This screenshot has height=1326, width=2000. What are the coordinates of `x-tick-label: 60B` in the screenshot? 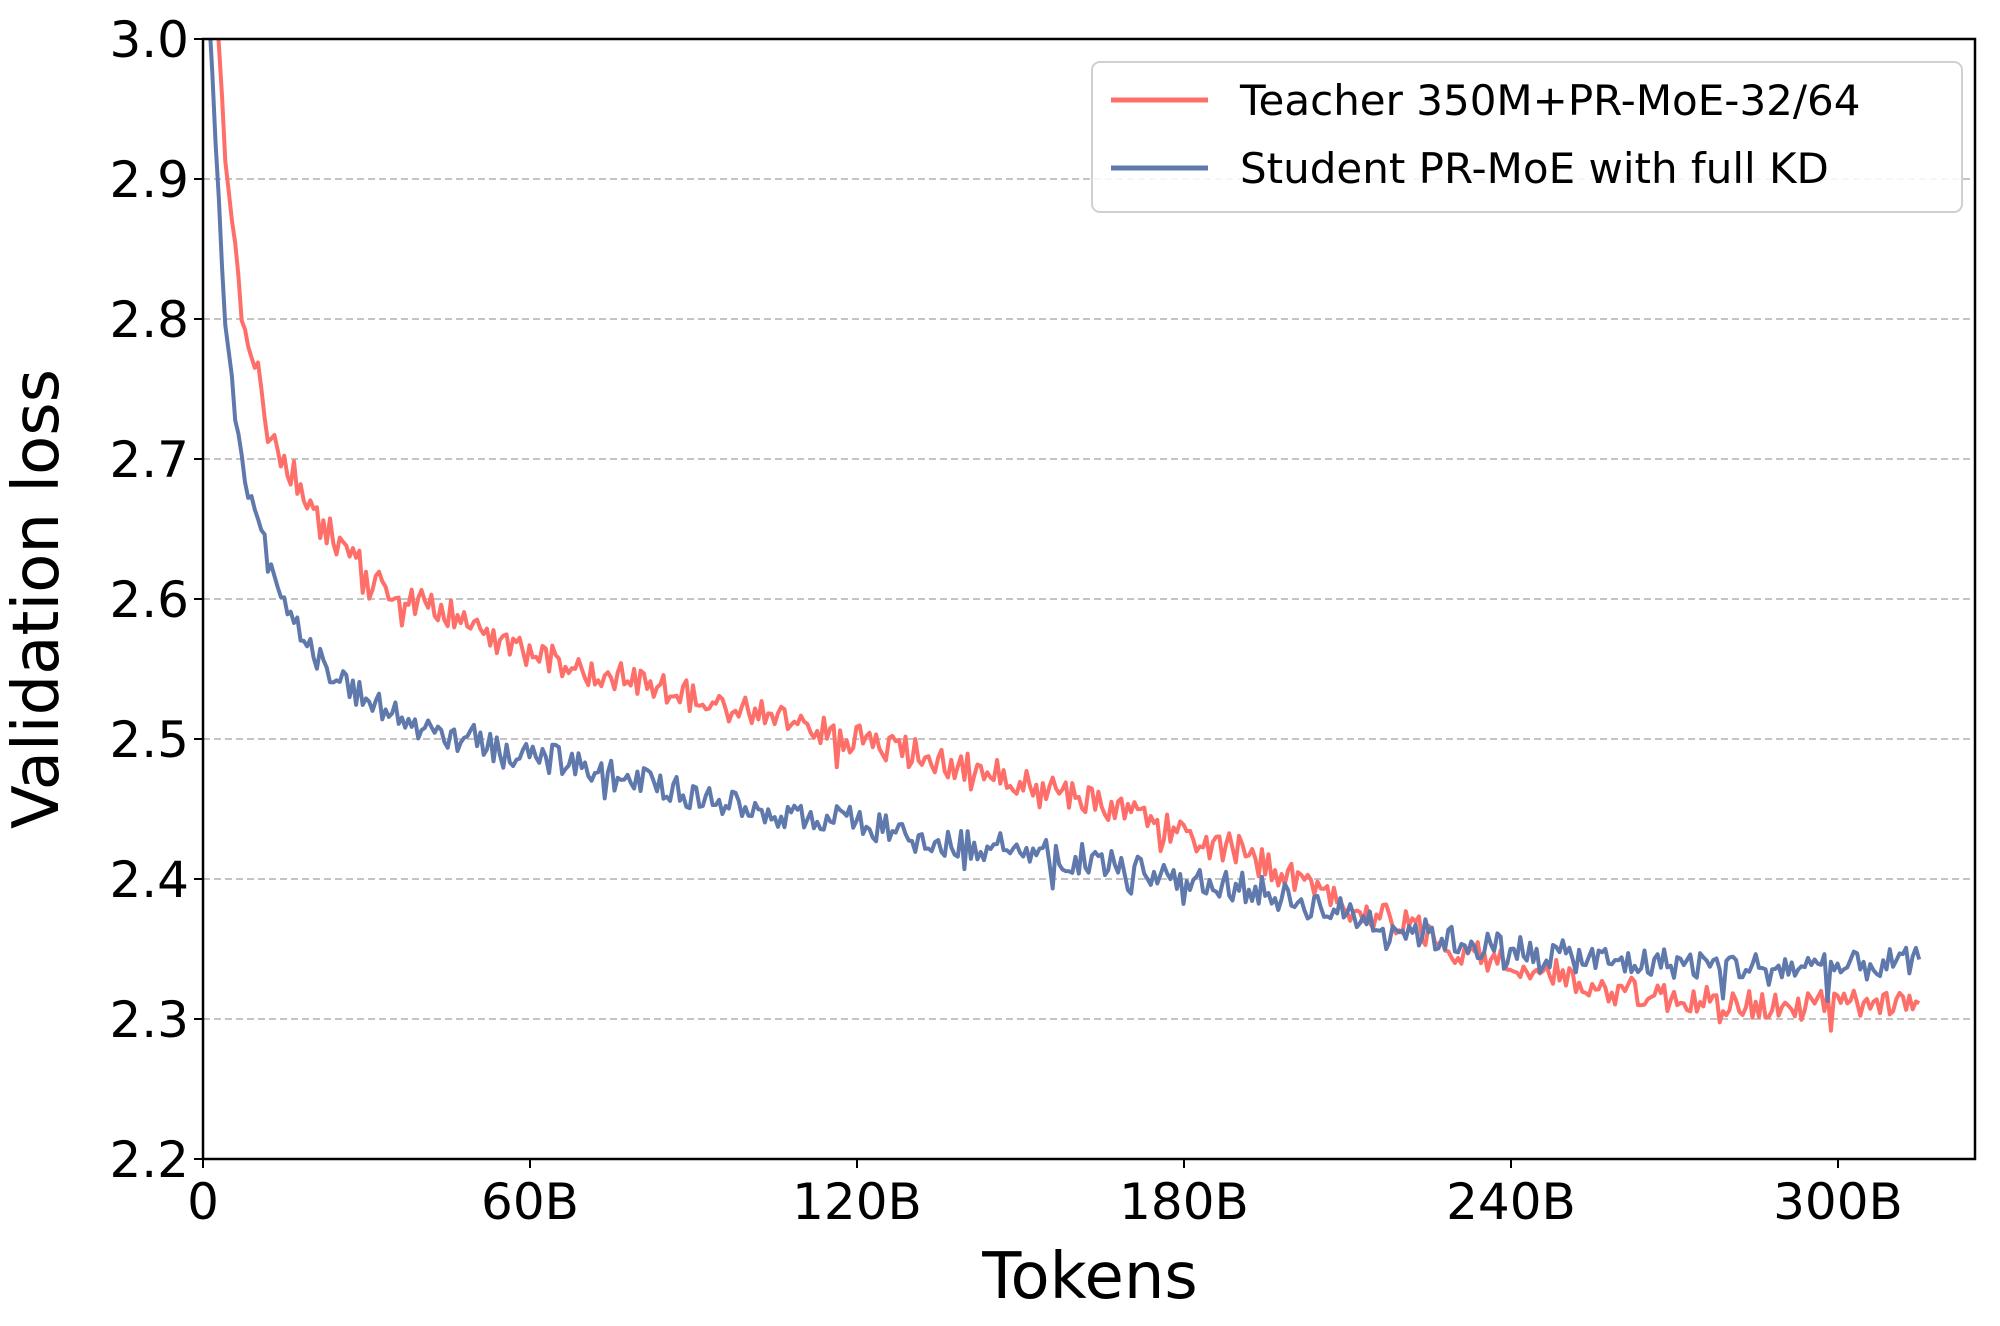 It's located at (530, 1202).